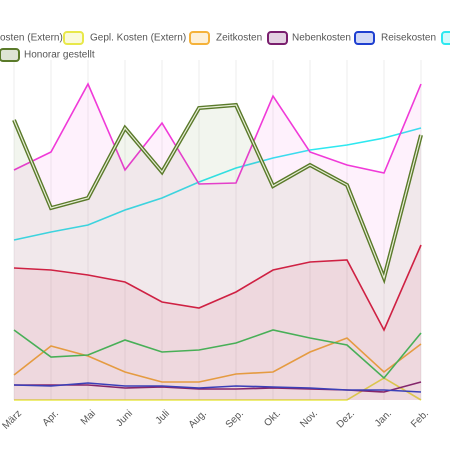 This screenshot has height=450, width=450. Describe the element at coordinates (239, 38) in the screenshot. I see `legend-label: Zeitkosten` at that location.